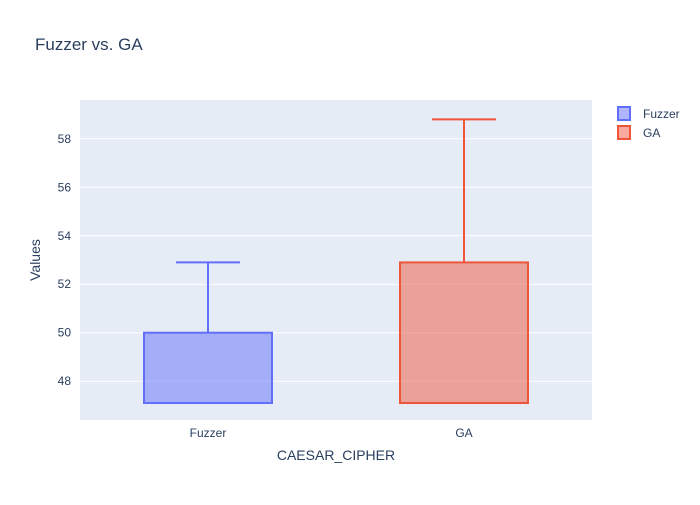 The width and height of the screenshot is (700, 505). I want to click on chart-title: Fuzzer vs. GA, so click(89, 44).